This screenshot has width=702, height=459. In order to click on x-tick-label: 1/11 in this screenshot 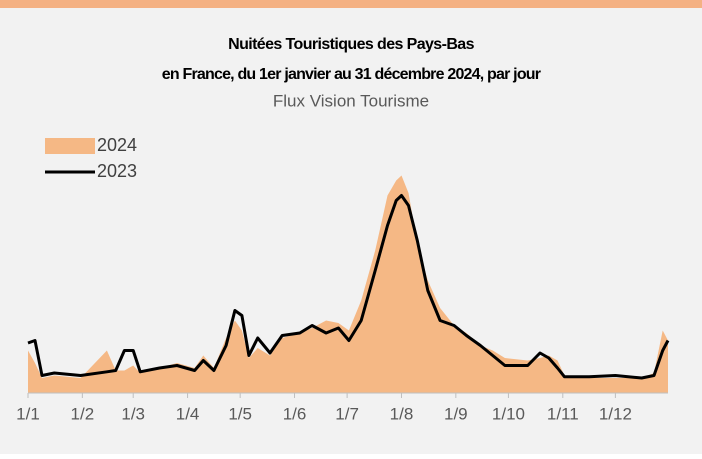, I will do `click(563, 413)`.